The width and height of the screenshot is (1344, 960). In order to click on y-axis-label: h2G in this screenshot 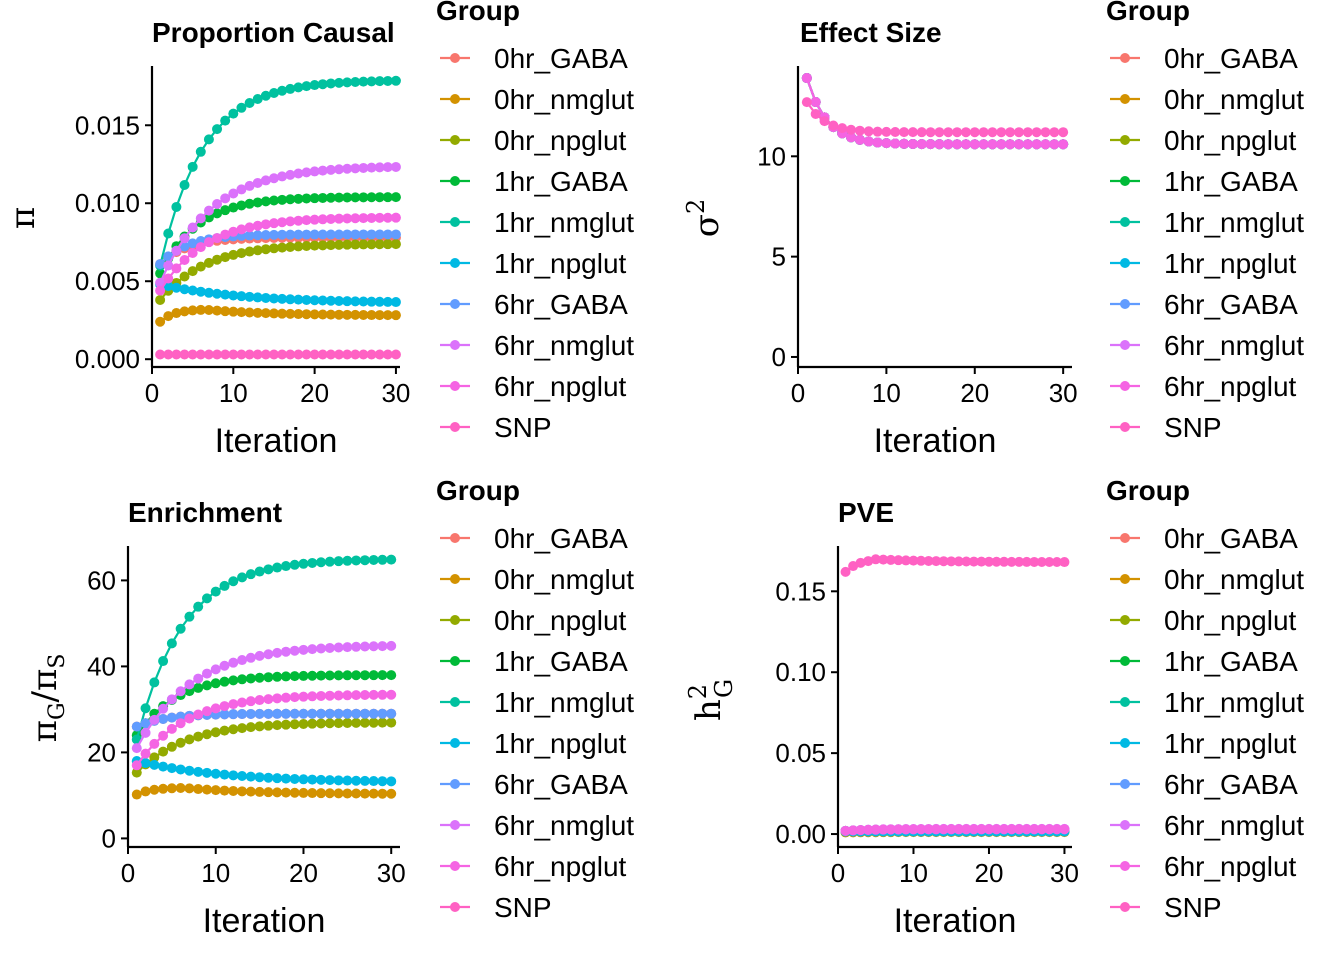, I will do `click(711, 700)`.